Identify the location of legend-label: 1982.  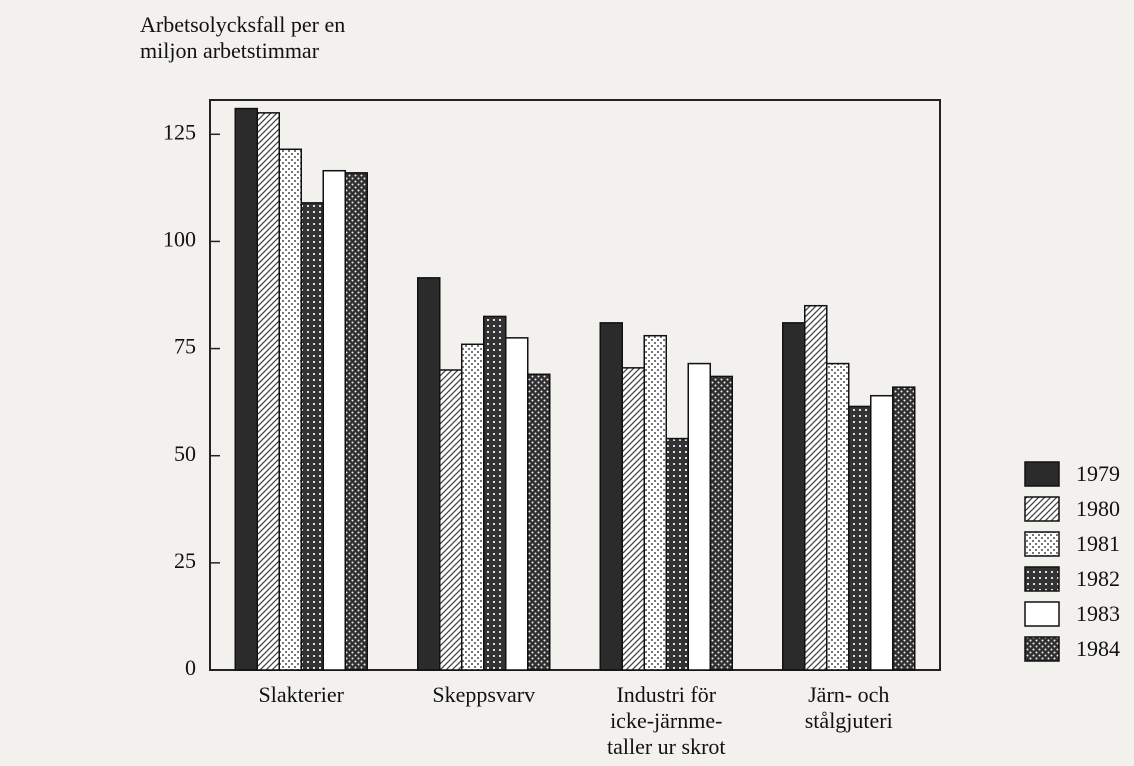
(1098, 578).